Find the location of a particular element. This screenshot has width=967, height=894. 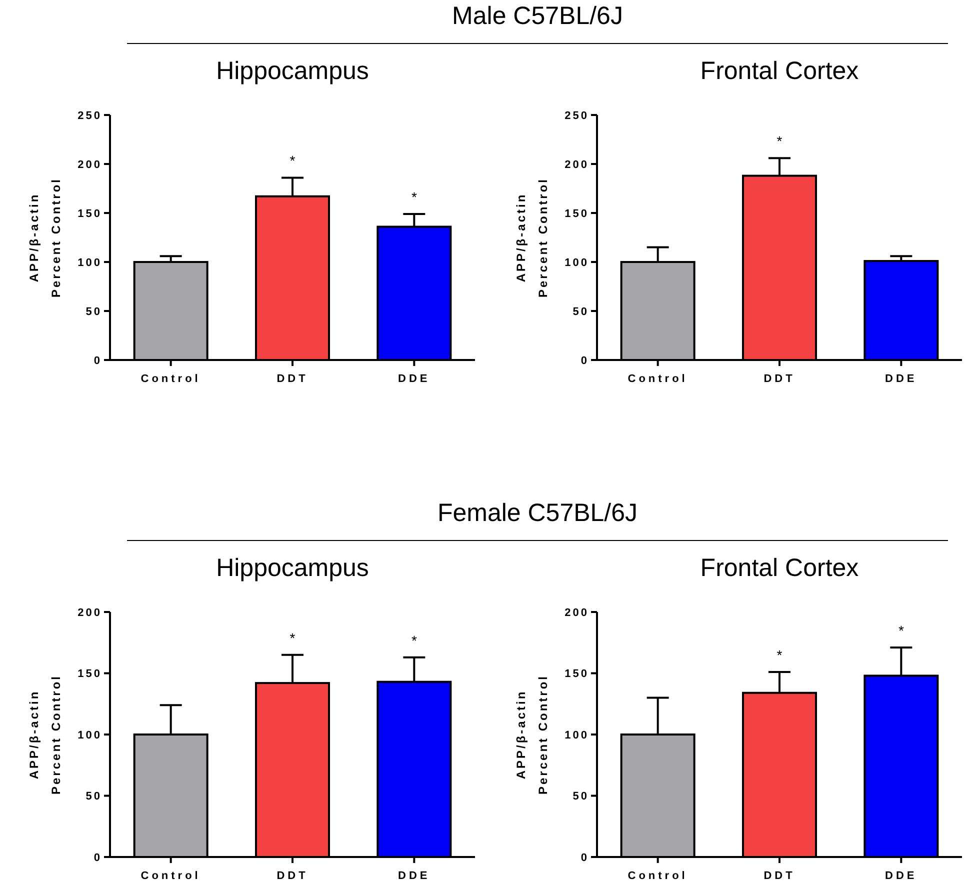

text: Female C57BL/6J is located at coordinates (537, 513).